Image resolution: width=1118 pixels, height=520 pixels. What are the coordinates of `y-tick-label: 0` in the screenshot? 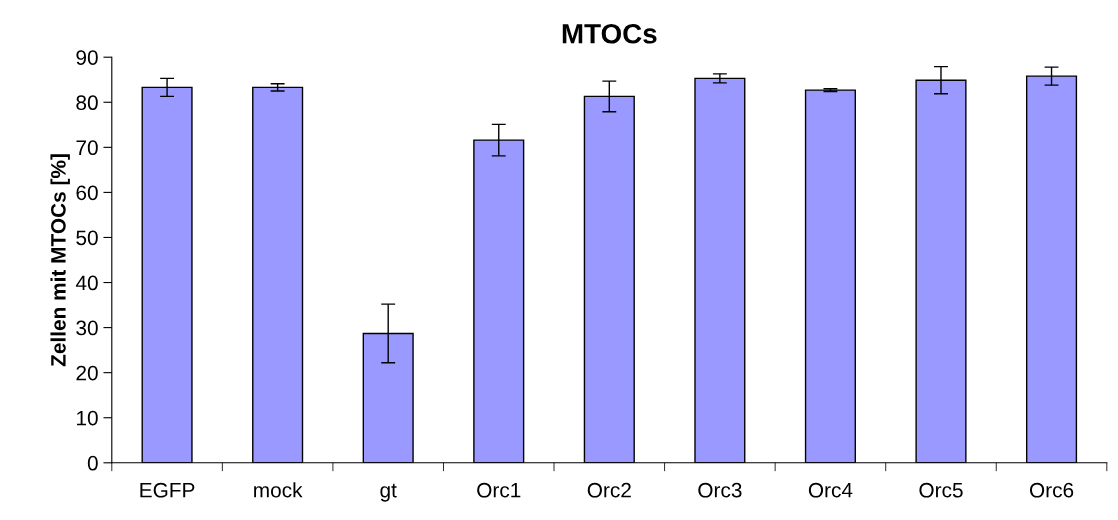 It's located at (92, 463).